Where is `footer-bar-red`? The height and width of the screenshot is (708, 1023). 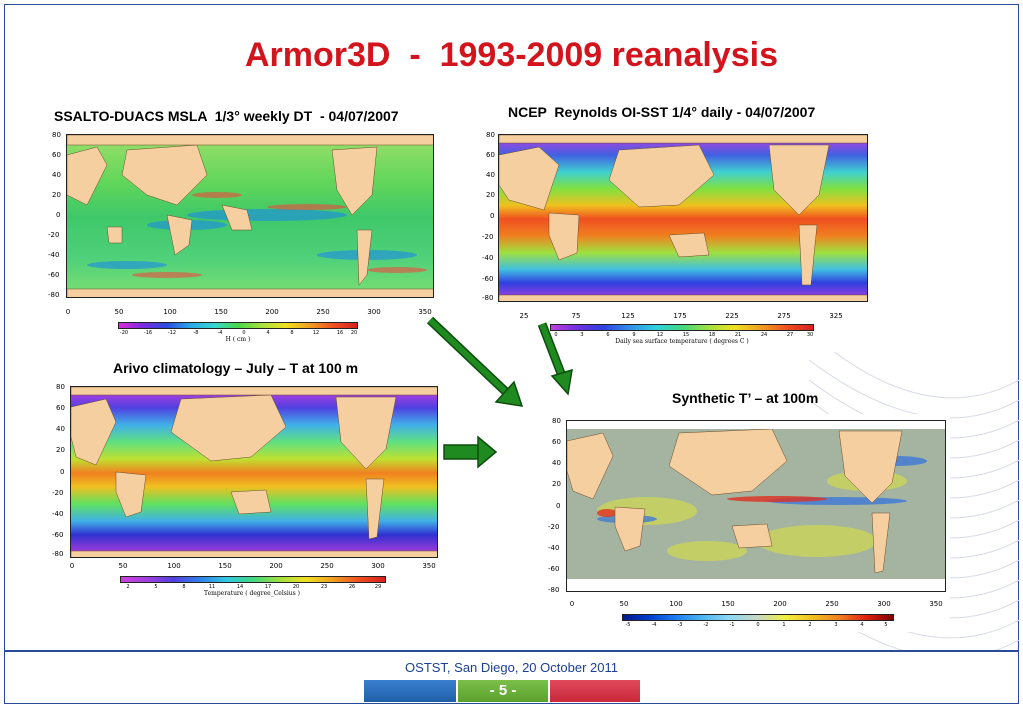
footer-bar-red is located at coordinates (595, 691).